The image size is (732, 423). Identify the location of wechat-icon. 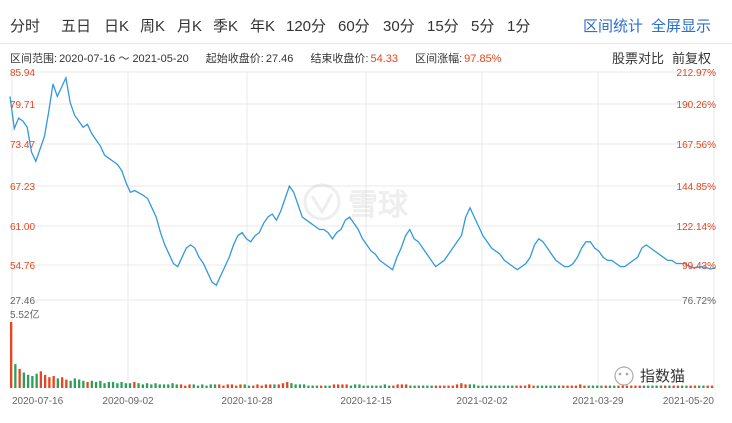
(624, 376).